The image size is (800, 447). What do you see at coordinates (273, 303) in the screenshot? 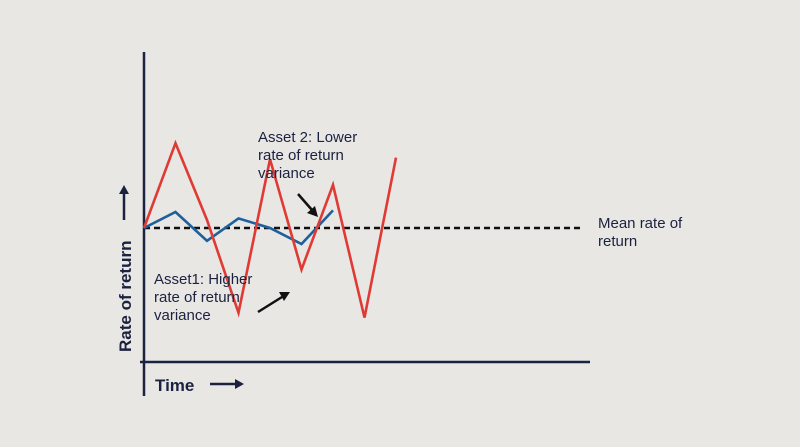
I see `asset1-annotation-arrow` at bounding box center [273, 303].